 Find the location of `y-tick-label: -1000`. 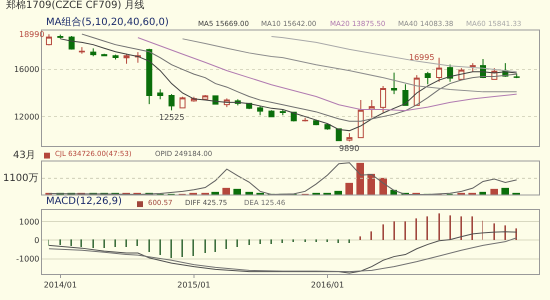

y-tick-label: -1000 is located at coordinates (28, 259).